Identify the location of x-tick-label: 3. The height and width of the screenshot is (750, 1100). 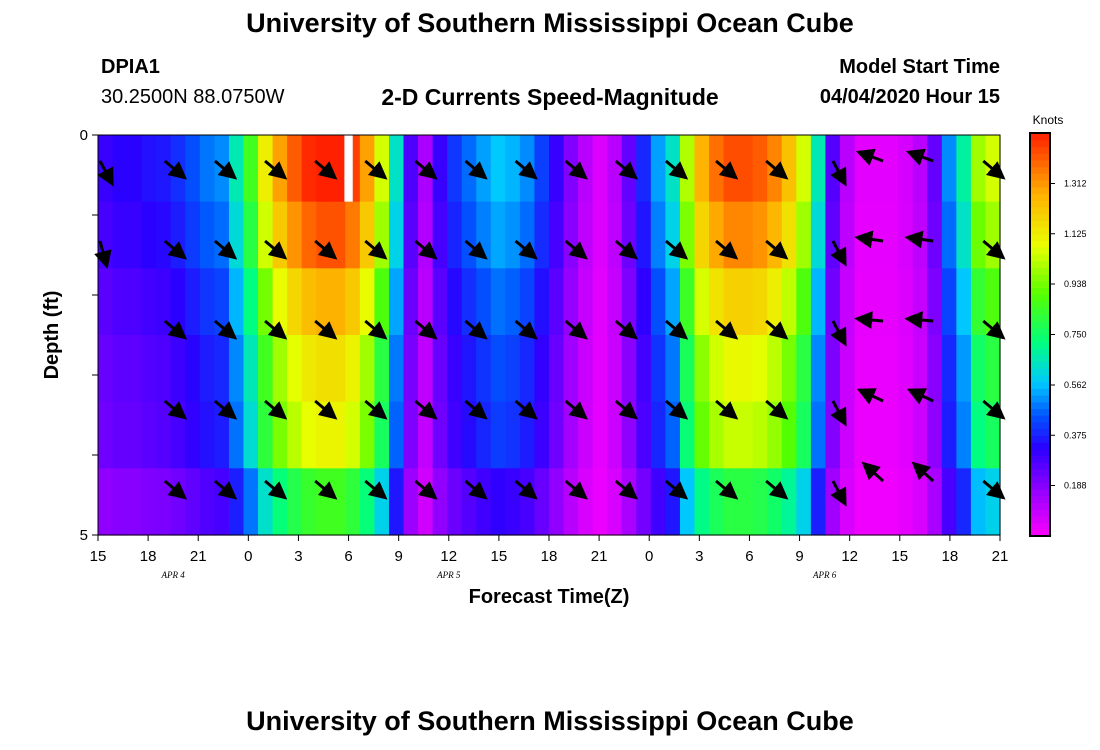
(298, 556).